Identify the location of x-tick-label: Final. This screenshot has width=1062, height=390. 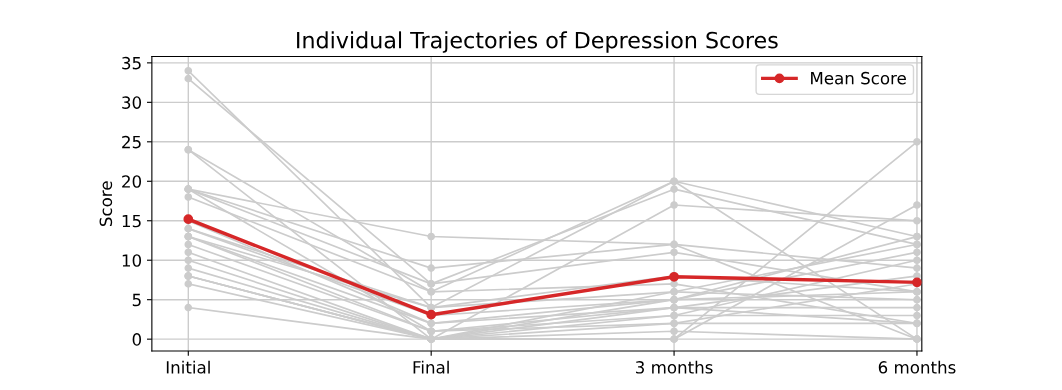
(431, 367).